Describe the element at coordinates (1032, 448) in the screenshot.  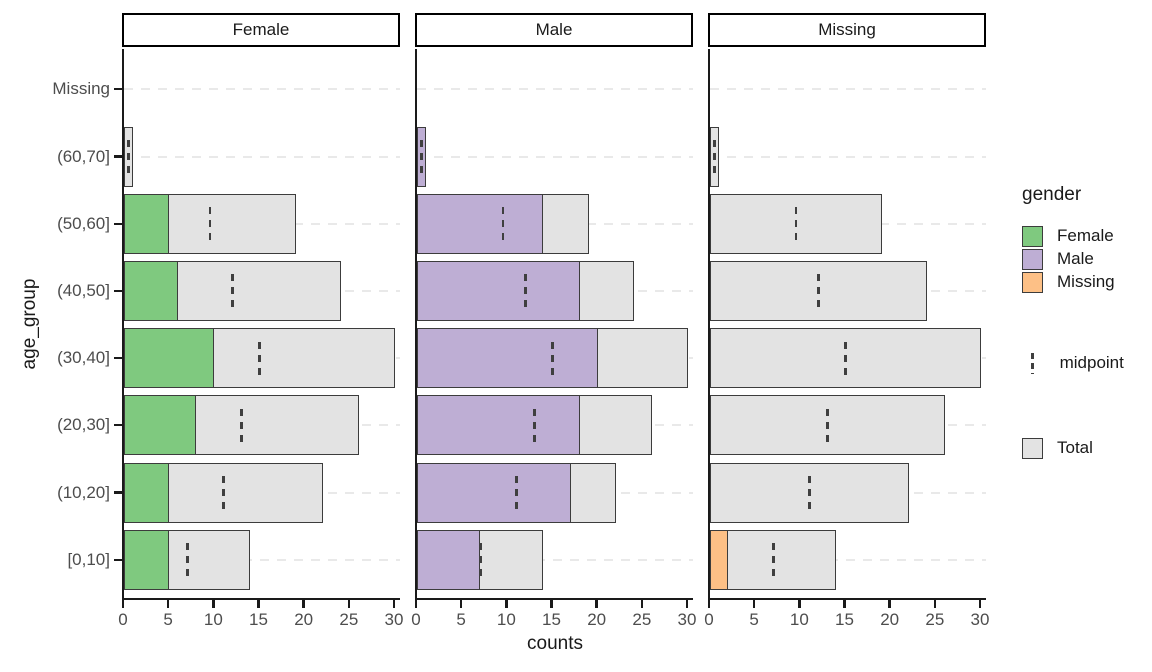
I see `legend-total-swatch` at that location.